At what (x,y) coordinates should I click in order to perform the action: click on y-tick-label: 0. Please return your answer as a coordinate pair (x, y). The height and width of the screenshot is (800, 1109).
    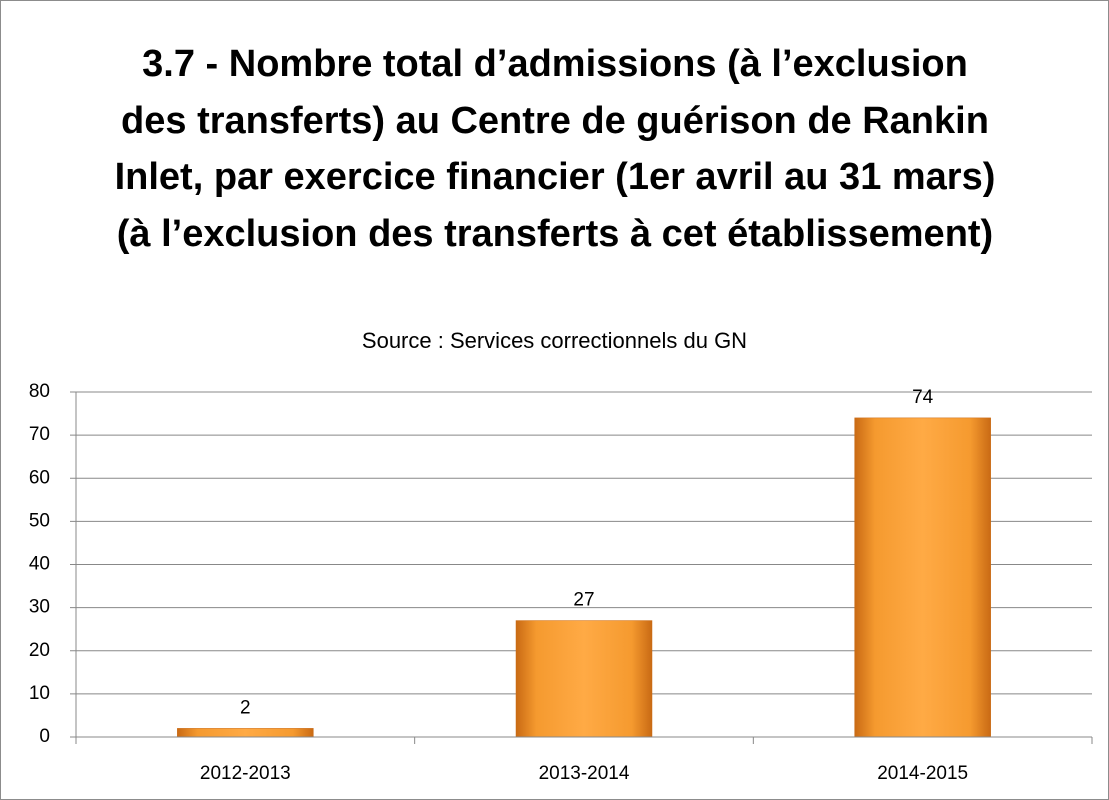
    Looking at the image, I should click on (44, 736).